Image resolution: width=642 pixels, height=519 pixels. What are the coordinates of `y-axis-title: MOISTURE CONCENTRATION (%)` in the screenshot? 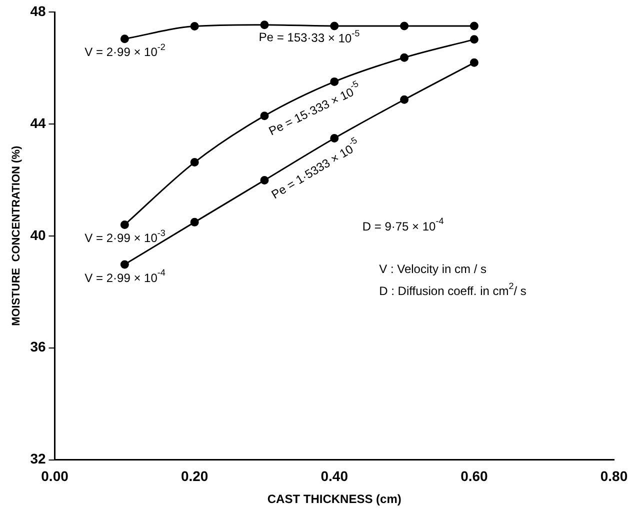 It's located at (16, 236).